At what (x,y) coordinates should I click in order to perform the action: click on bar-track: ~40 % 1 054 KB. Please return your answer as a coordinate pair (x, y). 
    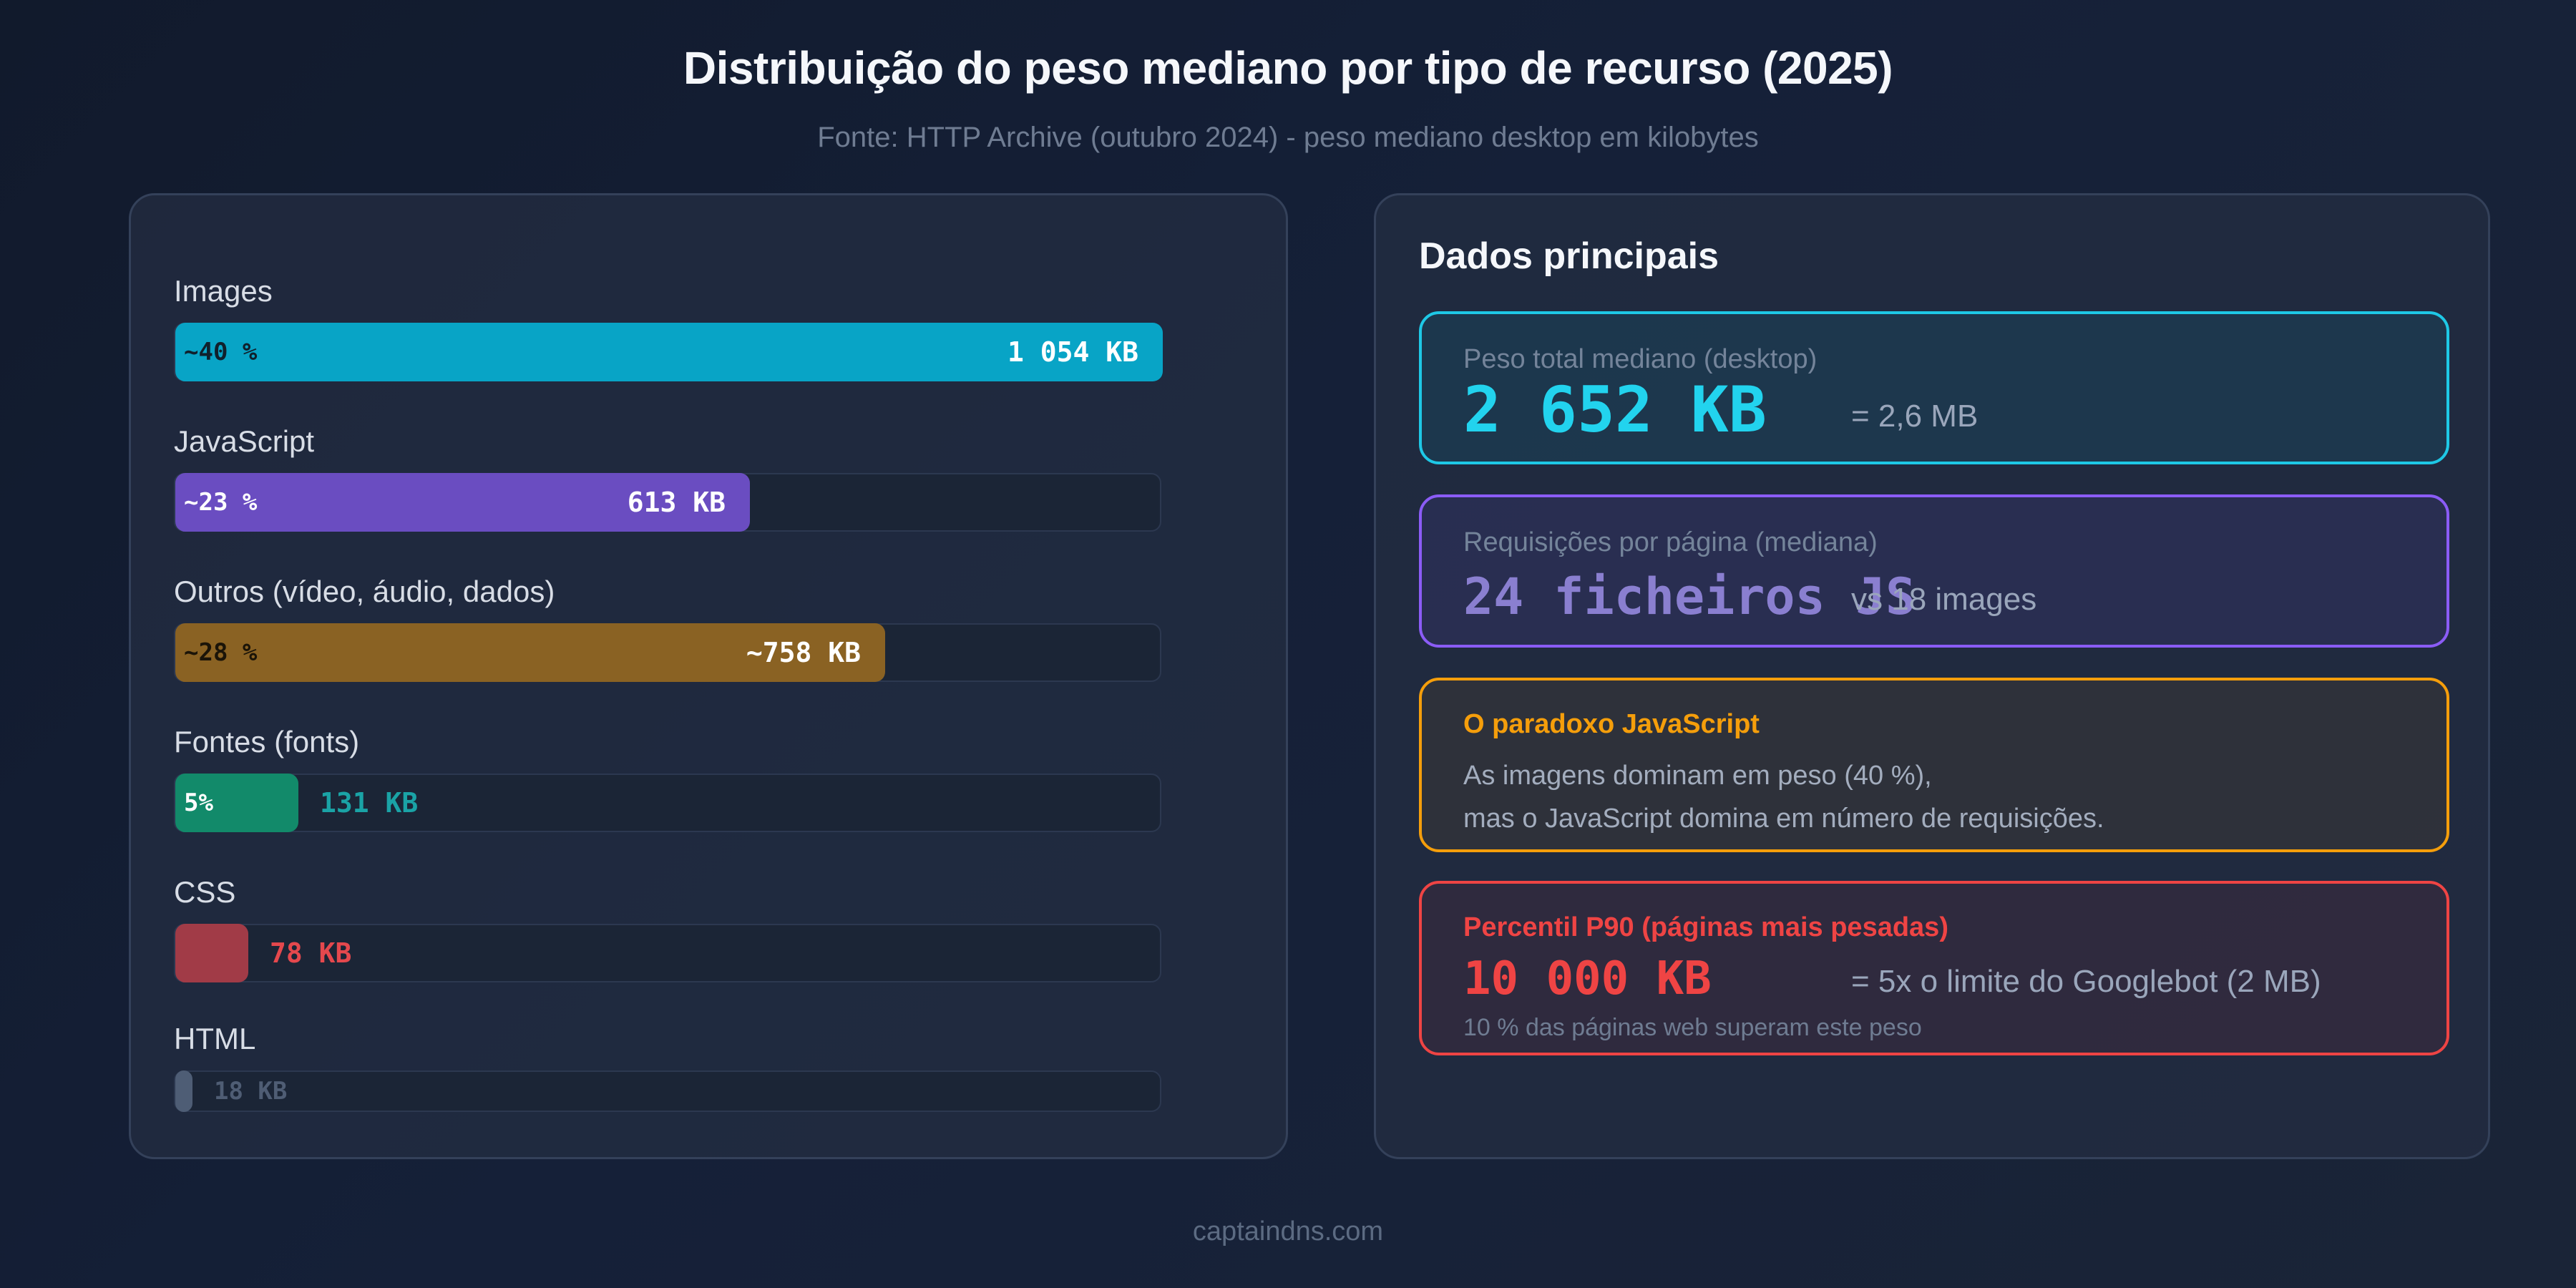
    Looking at the image, I should click on (668, 352).